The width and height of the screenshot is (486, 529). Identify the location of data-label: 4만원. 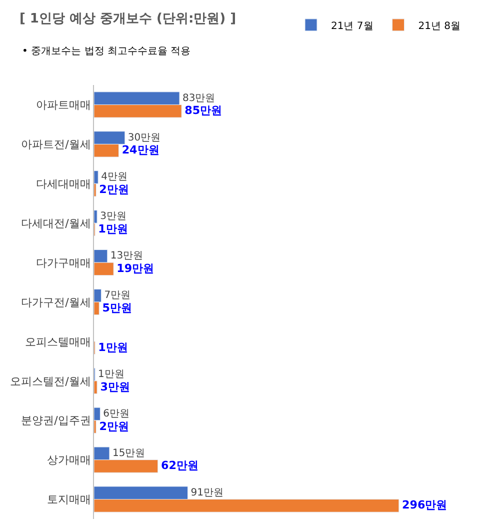
(114, 177).